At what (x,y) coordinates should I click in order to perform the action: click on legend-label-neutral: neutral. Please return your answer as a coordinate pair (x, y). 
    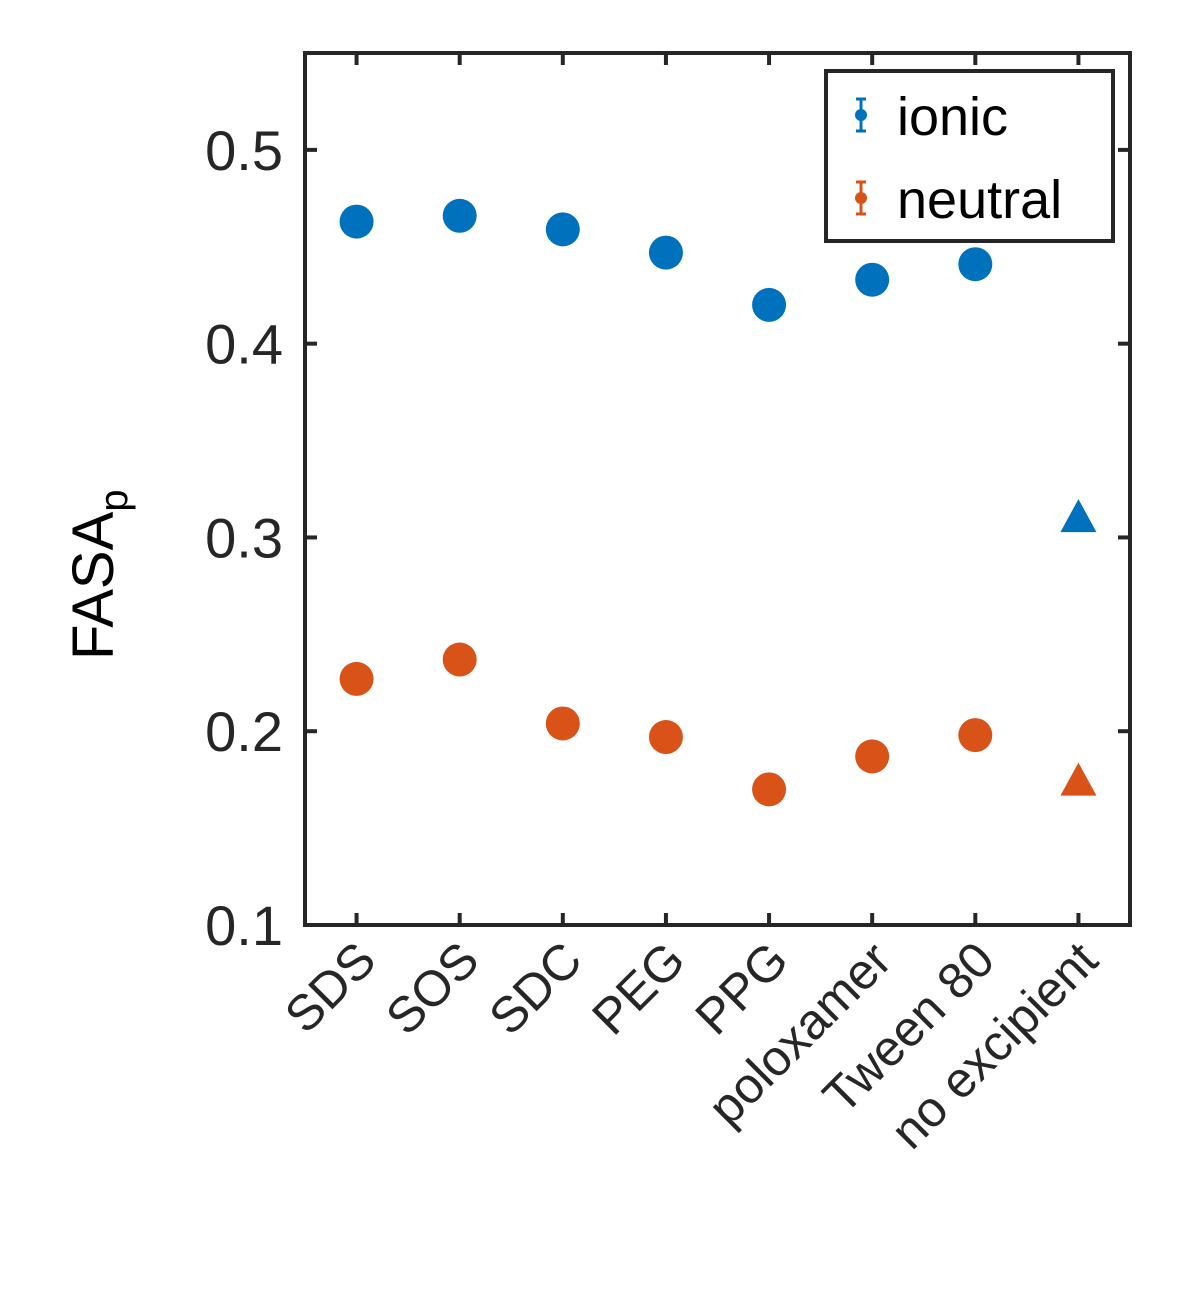
    Looking at the image, I should click on (979, 200).